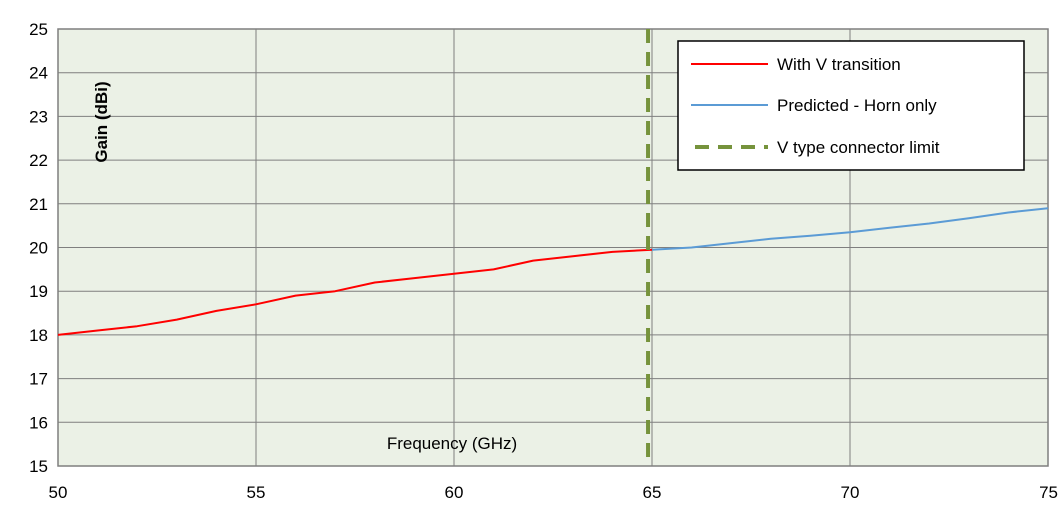  Describe the element at coordinates (839, 64) in the screenshot. I see `legend-label-with-v-transition: With V transition` at that location.